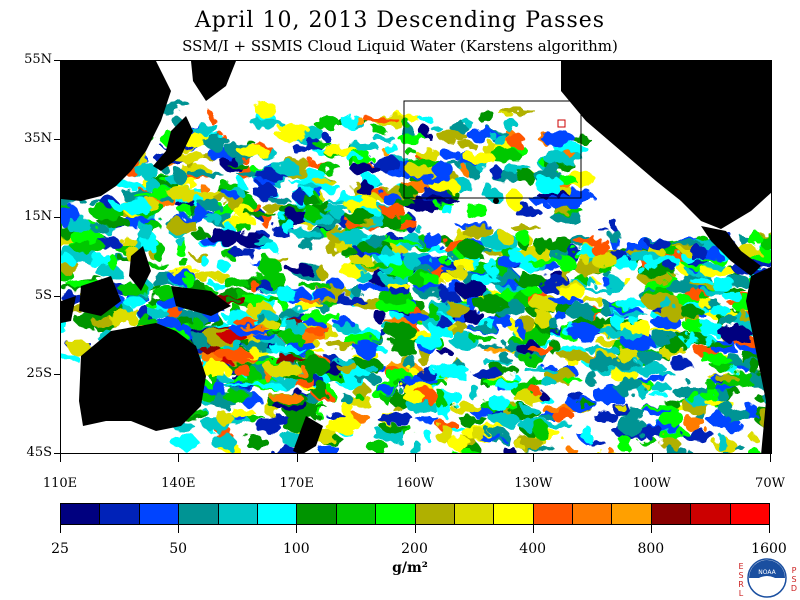 This screenshot has width=800, height=600. What do you see at coordinates (68, 309) in the screenshot?
I see `indonesia-landmass` at bounding box center [68, 309].